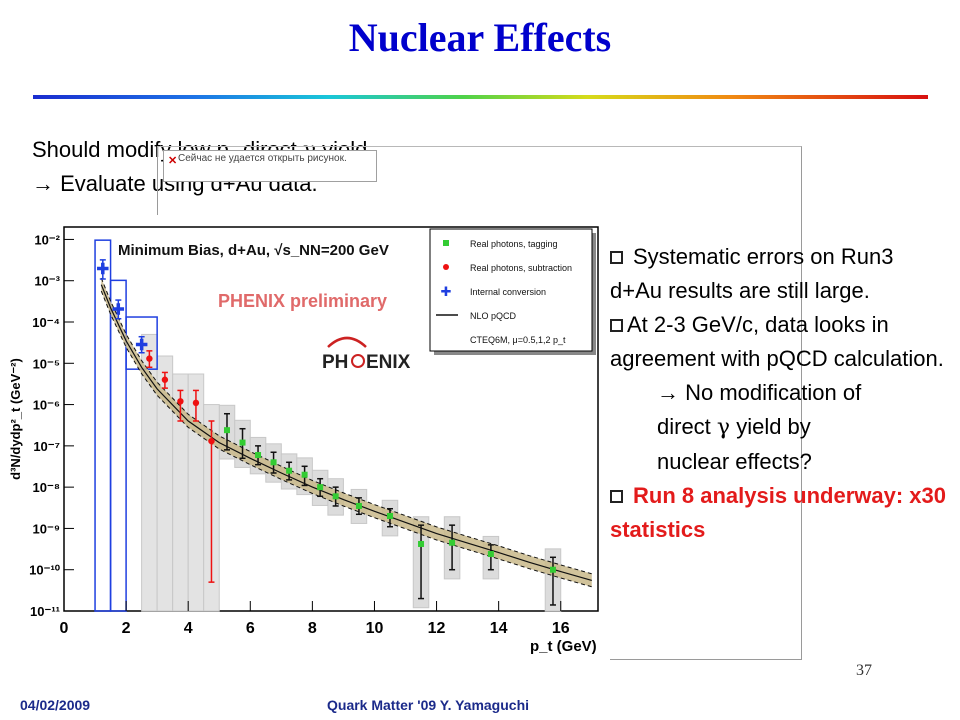 The height and width of the screenshot is (720, 960). I want to click on y-tick-label: 10⁻⁴, so click(46, 322).